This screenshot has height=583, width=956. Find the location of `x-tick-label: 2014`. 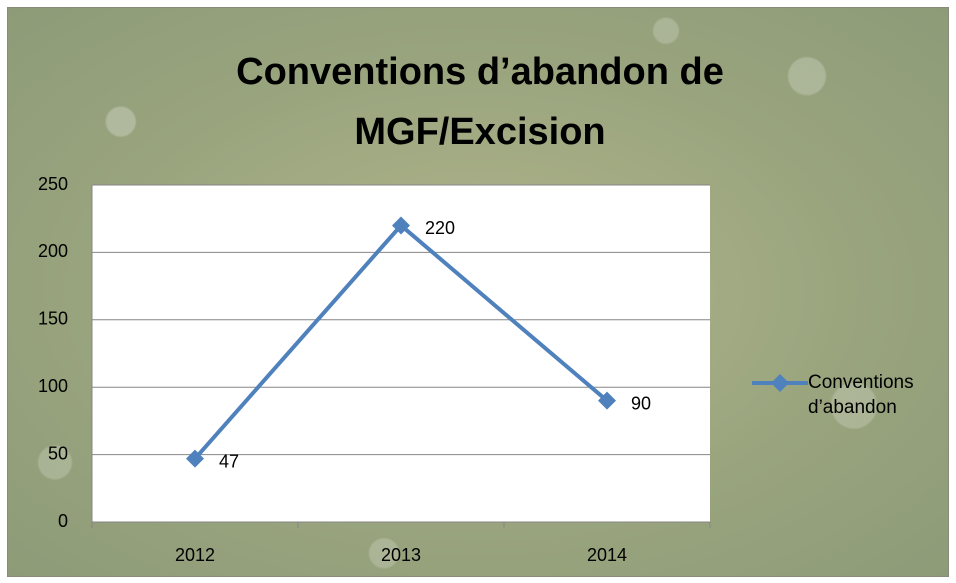

x-tick-label: 2014 is located at coordinates (607, 555).